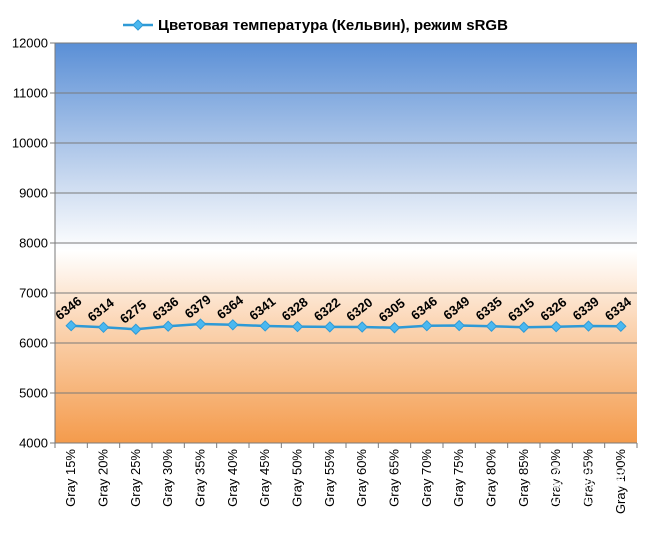 The image size is (654, 539). I want to click on x-tick-label: Gray 70%, so click(426, 478).